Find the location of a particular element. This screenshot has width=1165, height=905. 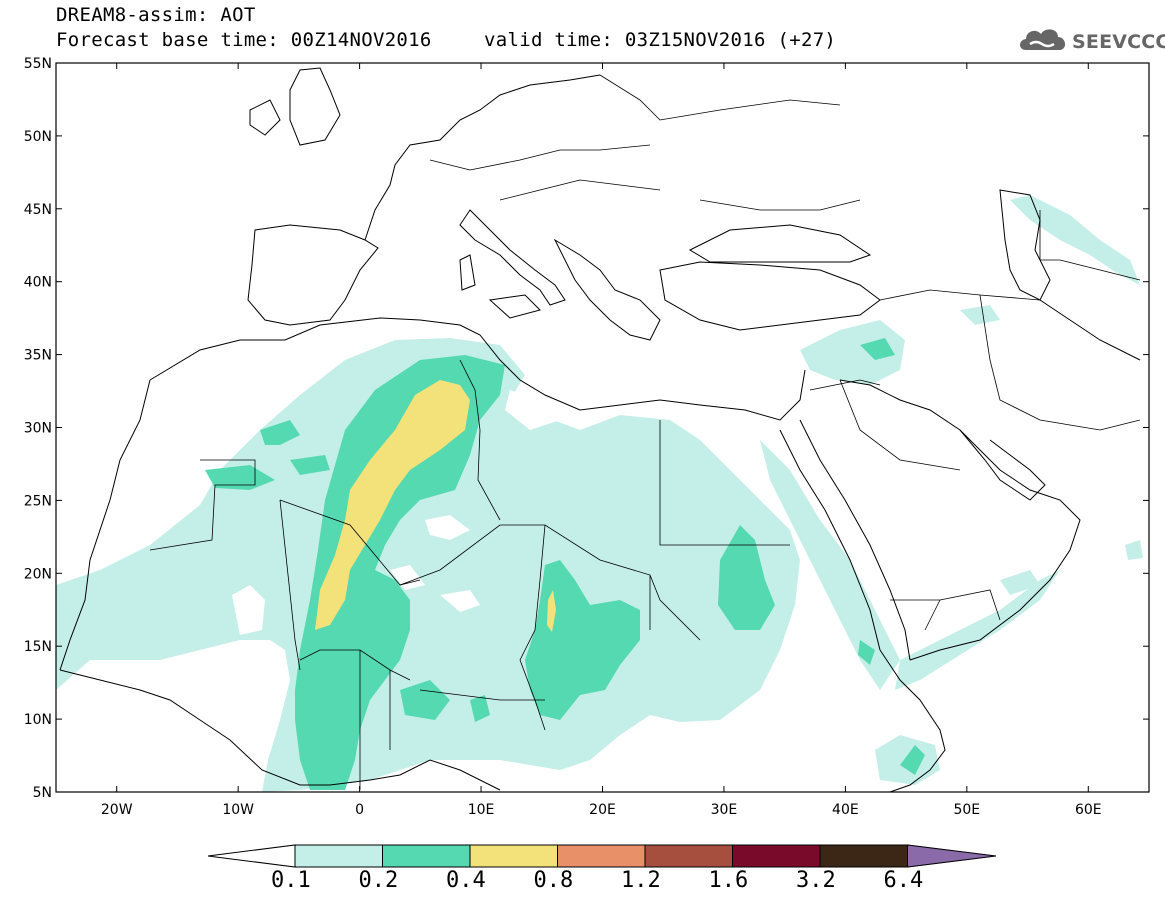

lat-tick-label: 15N is located at coordinates (38, 647).